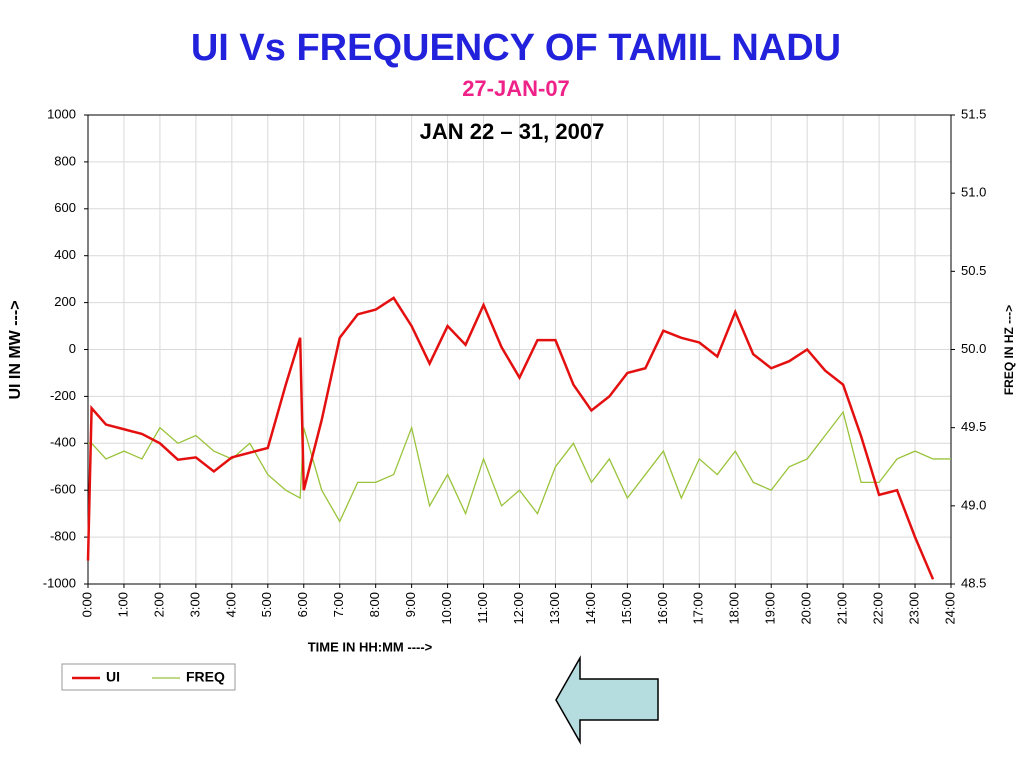 The height and width of the screenshot is (768, 1024). Describe the element at coordinates (230, 604) in the screenshot. I see `x-tick-label: 4:00` at that location.